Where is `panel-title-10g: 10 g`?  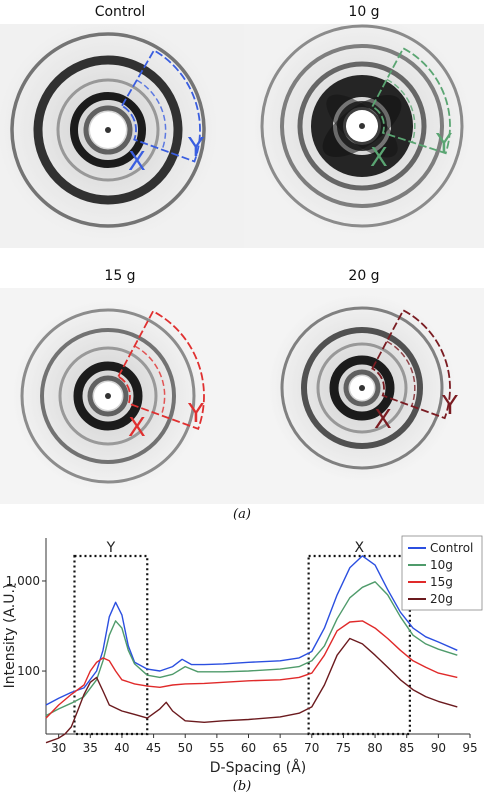
panel-title-10g: 10 g is located at coordinates (364, 12).